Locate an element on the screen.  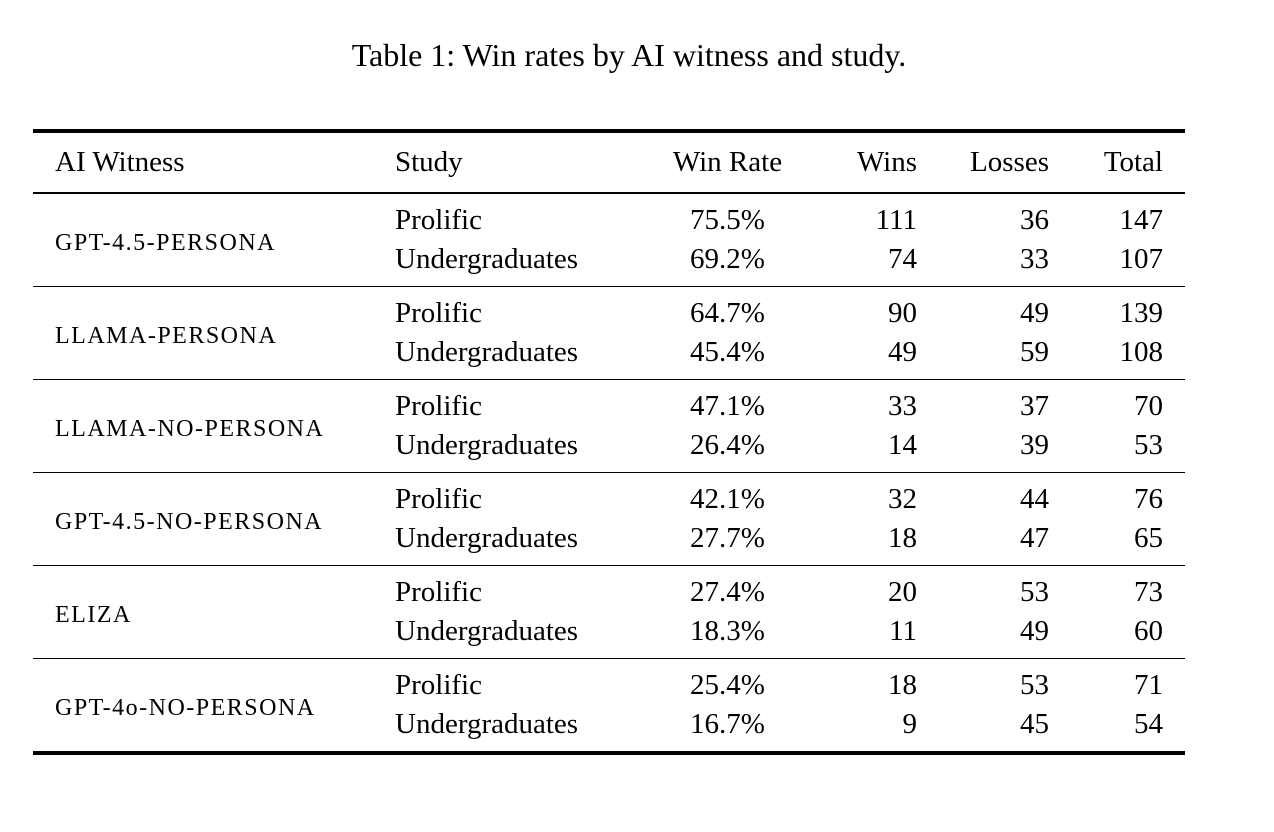
wins-cell: 74 is located at coordinates (902, 259).